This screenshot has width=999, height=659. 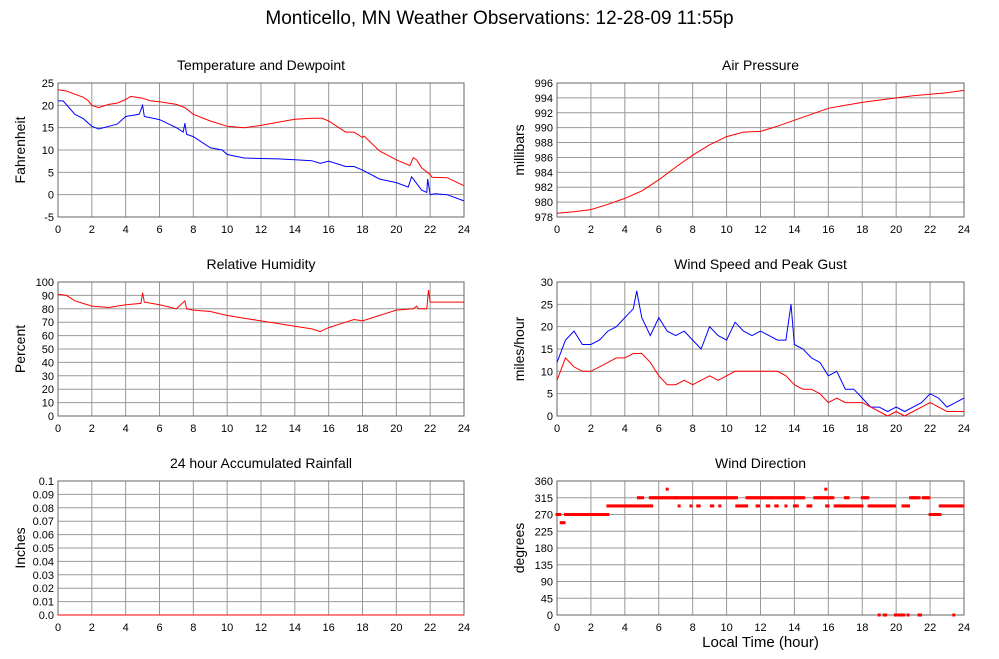 I want to click on y-tick-label: 992, so click(x=544, y=114).